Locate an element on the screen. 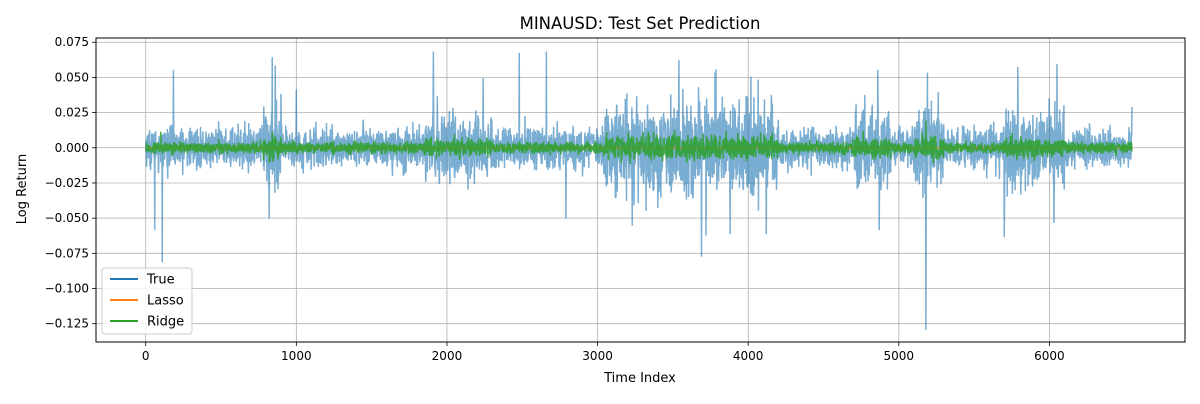  y-tick-label: 0.075 is located at coordinates (72, 42).